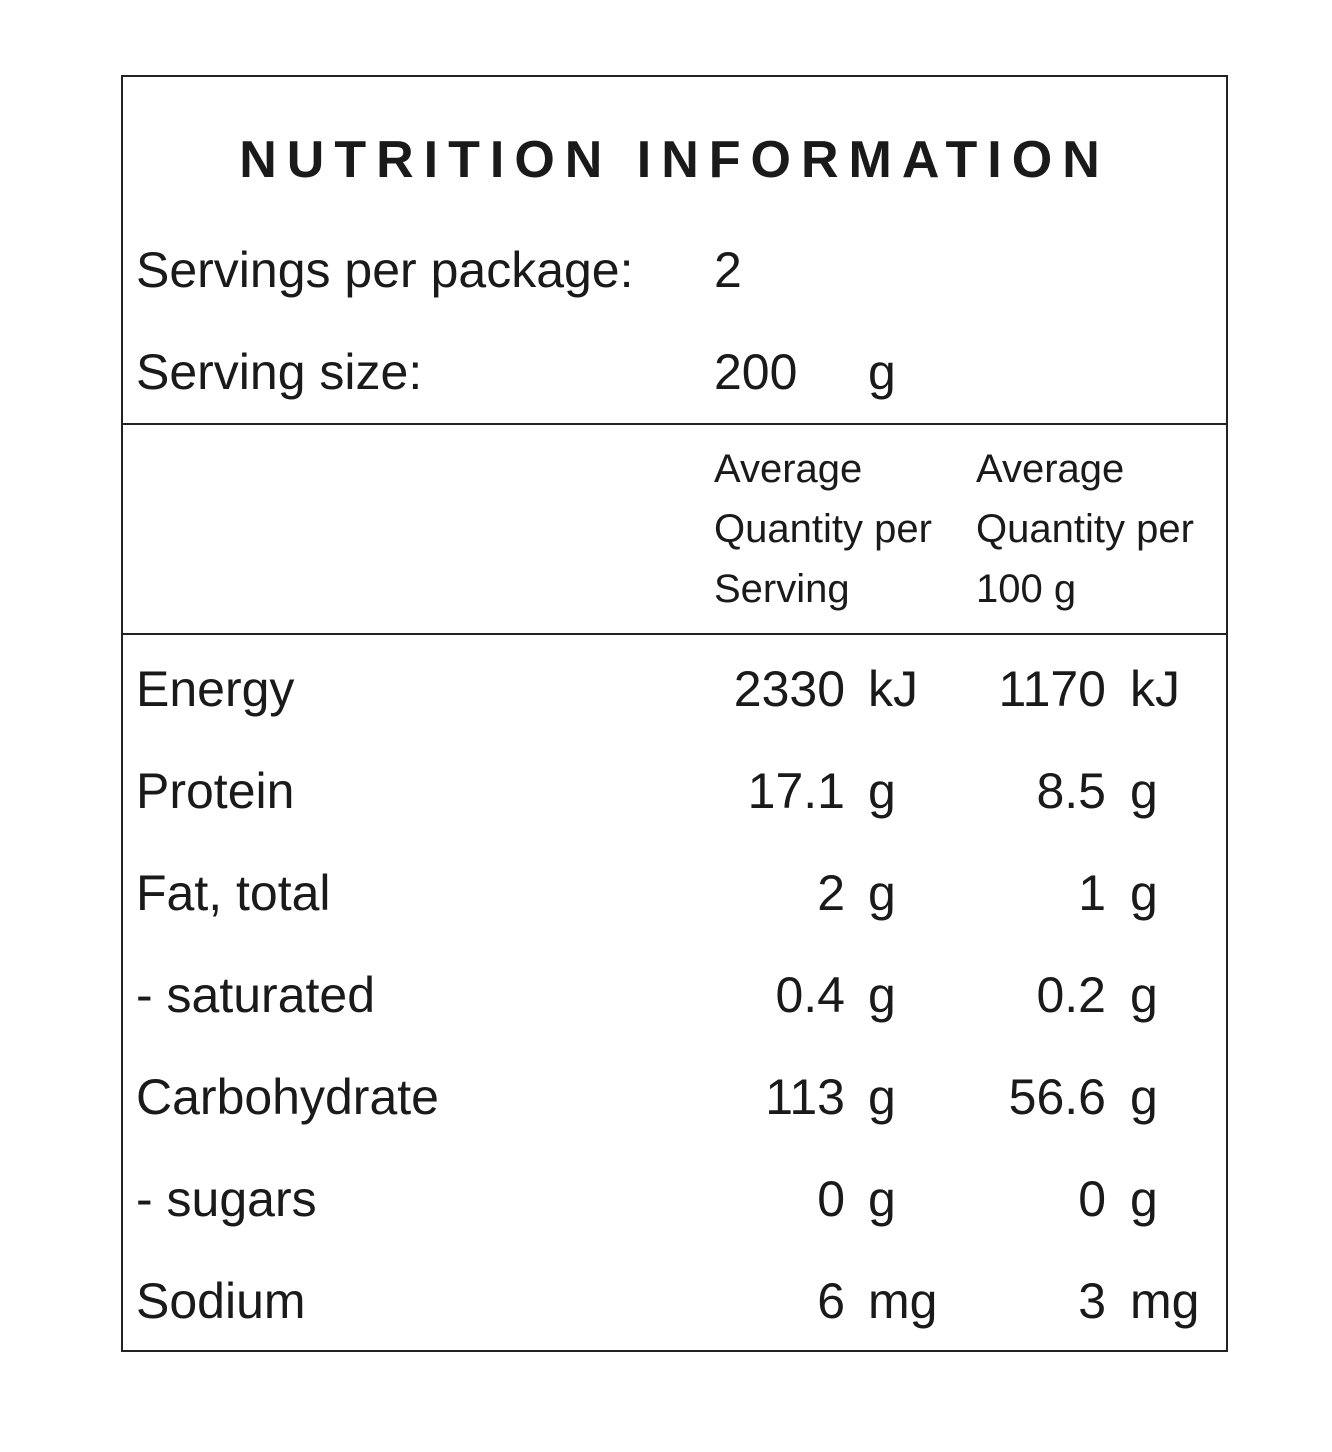  Describe the element at coordinates (810, 995) in the screenshot. I see `per-serving-value: 0.4` at that location.